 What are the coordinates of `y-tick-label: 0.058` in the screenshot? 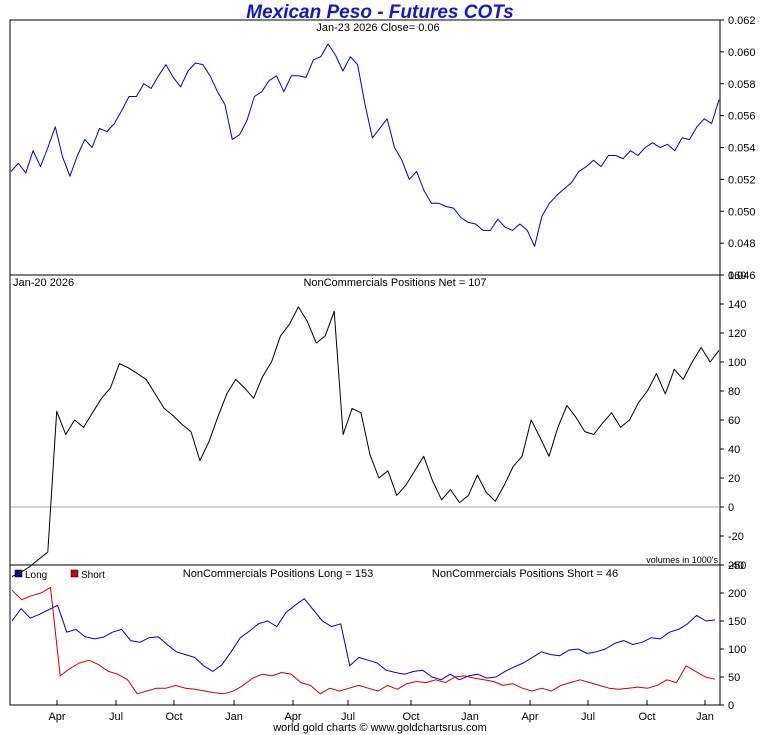 It's located at (742, 85).